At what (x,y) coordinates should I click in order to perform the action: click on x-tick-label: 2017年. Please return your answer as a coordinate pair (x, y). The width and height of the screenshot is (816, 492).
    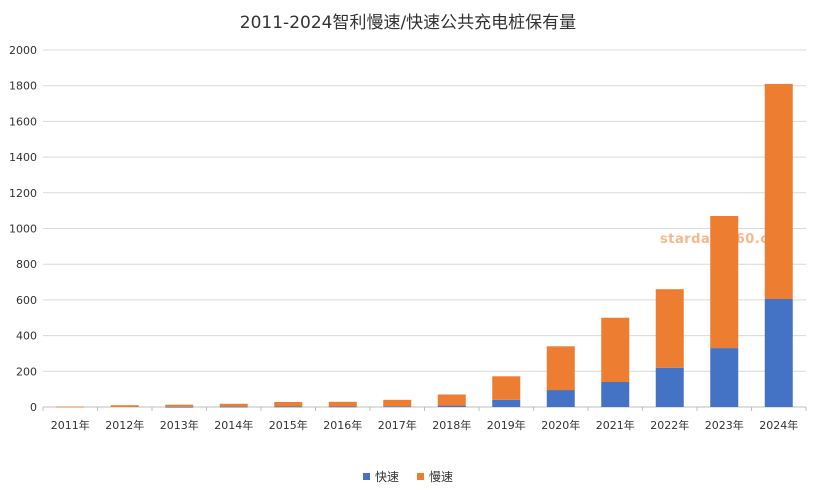
    Looking at the image, I should click on (397, 425).